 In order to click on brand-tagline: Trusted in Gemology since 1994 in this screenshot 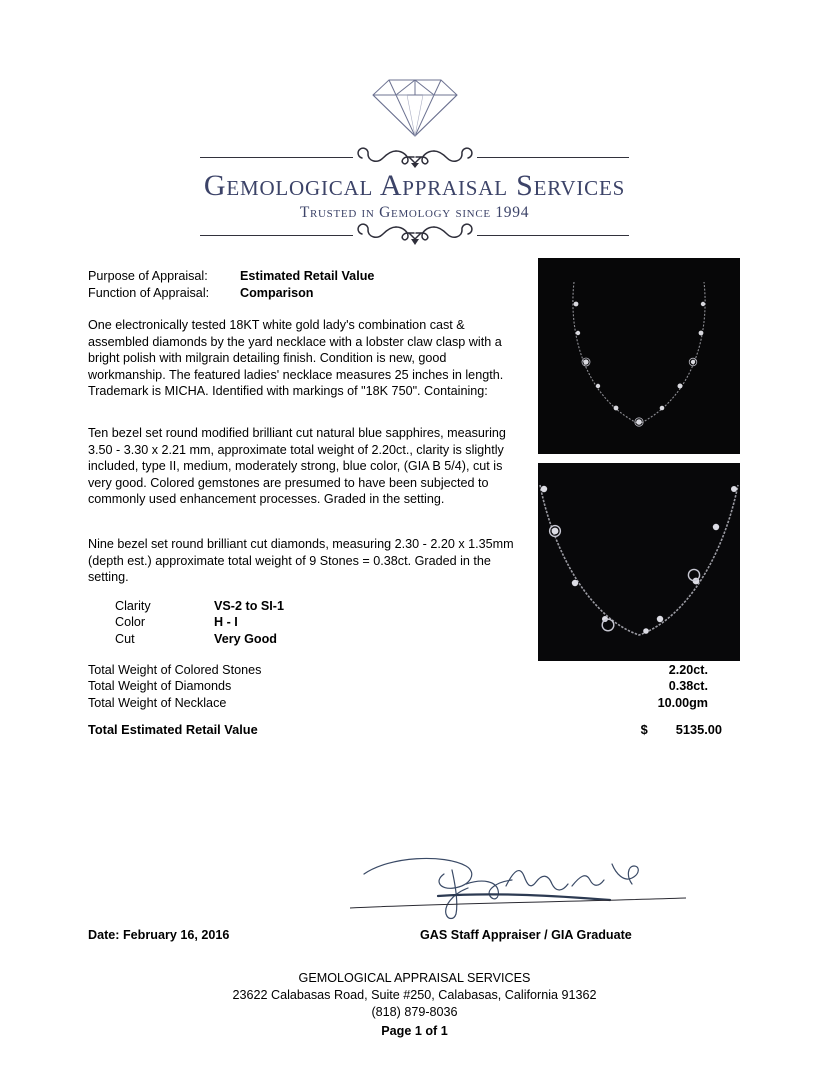, I will do `click(414, 212)`.